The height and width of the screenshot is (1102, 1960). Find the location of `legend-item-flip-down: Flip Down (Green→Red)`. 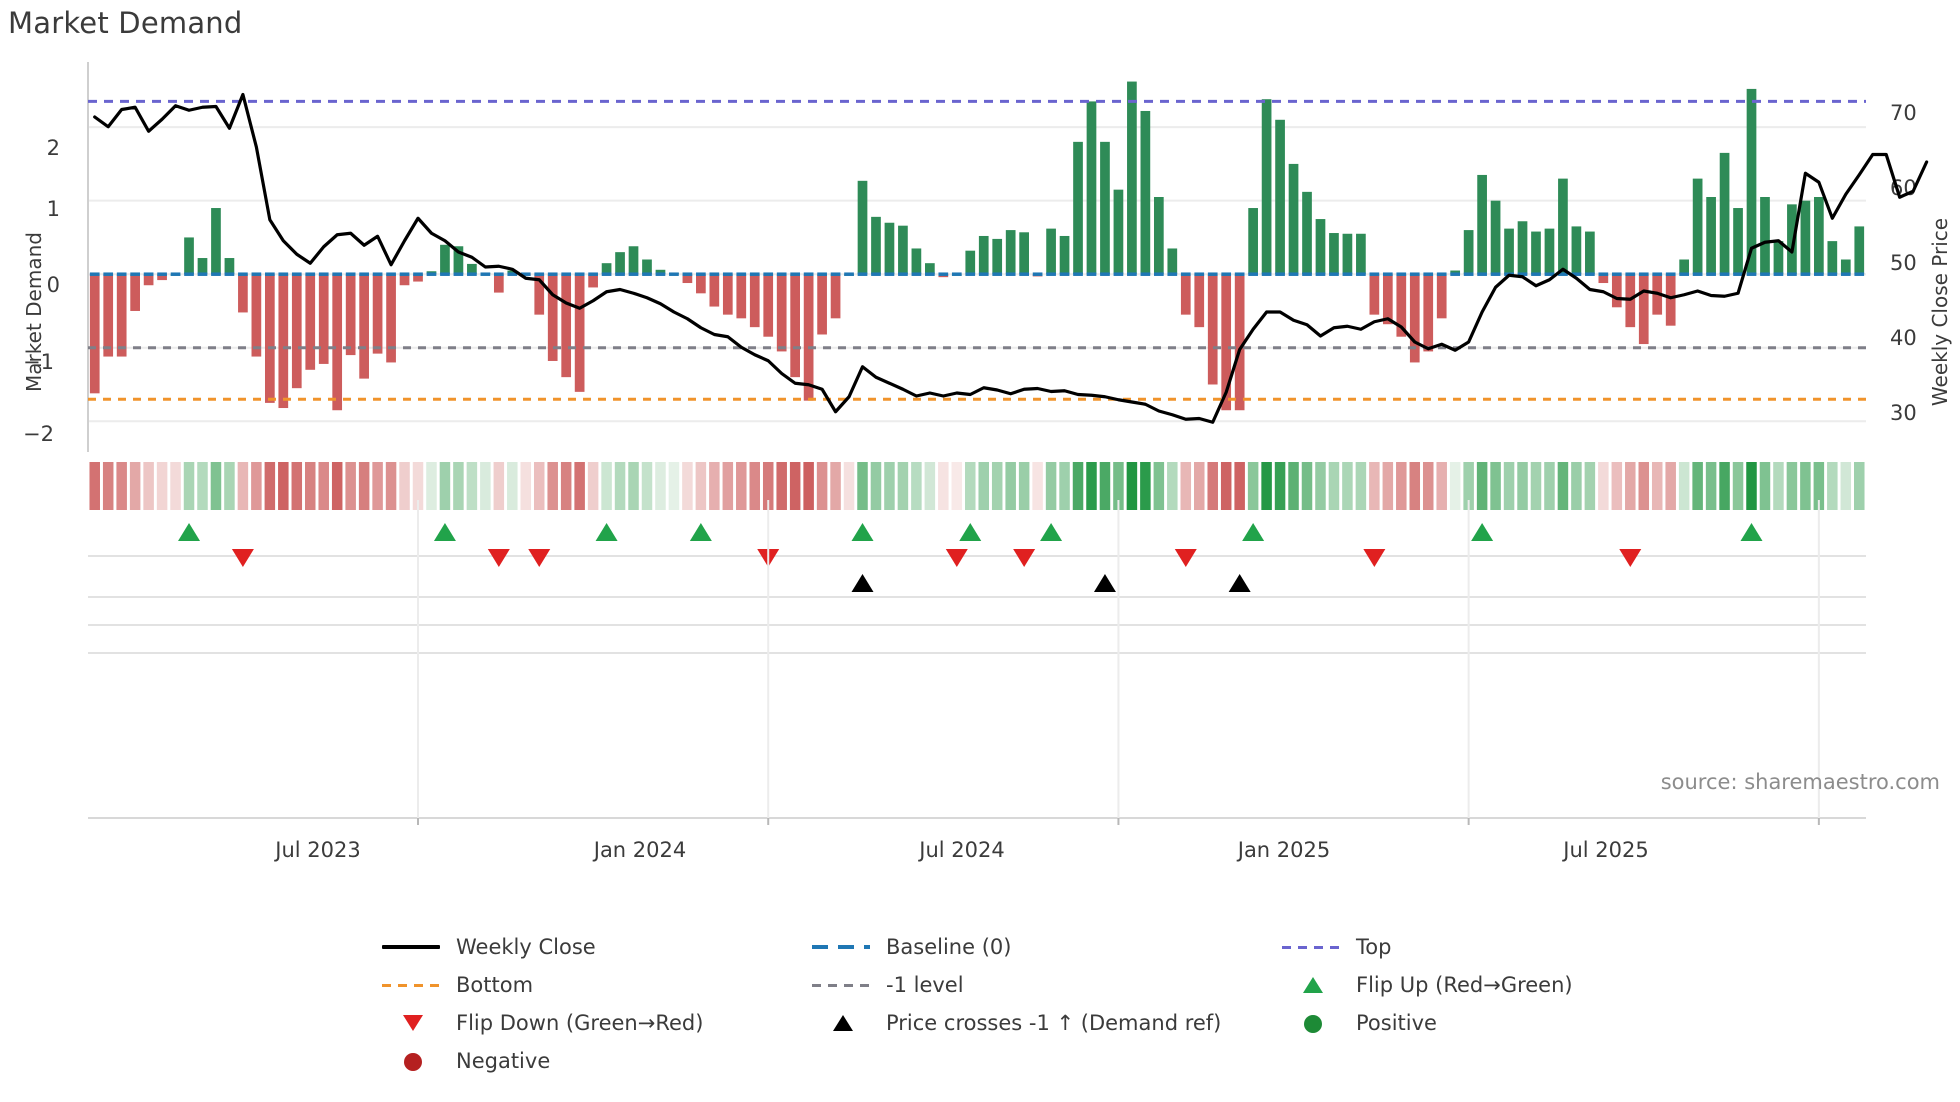

legend-item-flip-down: Flip Down (Green→Red) is located at coordinates (595, 1023).